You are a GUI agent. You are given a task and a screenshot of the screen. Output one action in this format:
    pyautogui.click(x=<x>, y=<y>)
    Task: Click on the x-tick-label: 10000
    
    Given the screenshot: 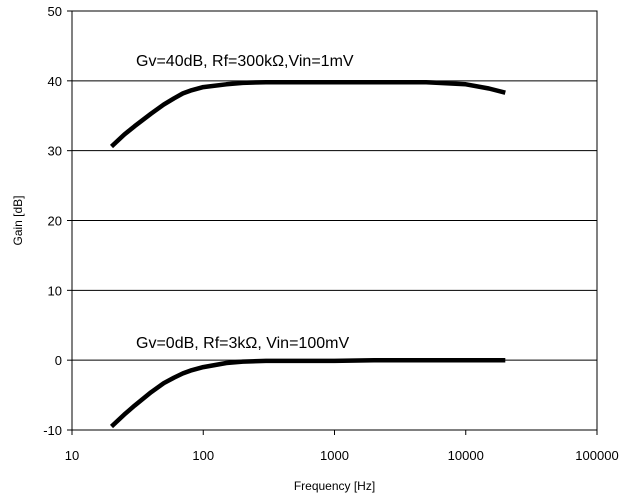 What is the action you would take?
    pyautogui.click(x=466, y=455)
    